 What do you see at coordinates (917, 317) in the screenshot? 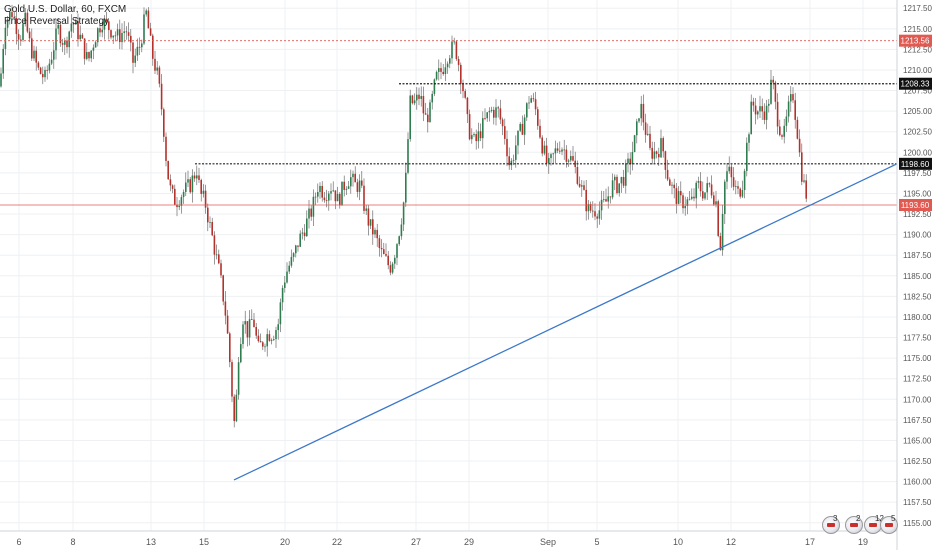
I see `y-tick-label: 1180.00` at bounding box center [917, 317].